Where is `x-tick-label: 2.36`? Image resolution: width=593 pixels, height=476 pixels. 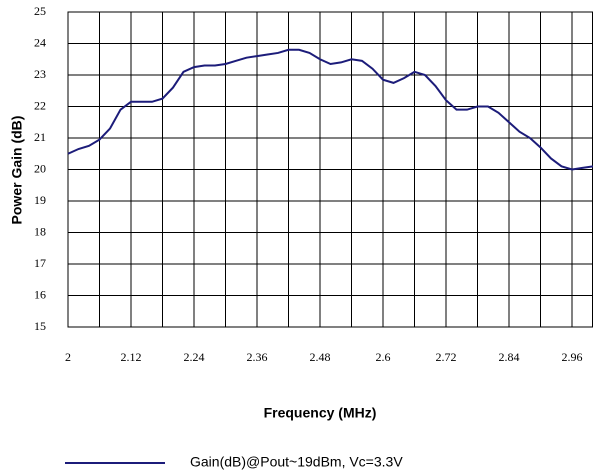 x-tick-label: 2.36 is located at coordinates (257, 357).